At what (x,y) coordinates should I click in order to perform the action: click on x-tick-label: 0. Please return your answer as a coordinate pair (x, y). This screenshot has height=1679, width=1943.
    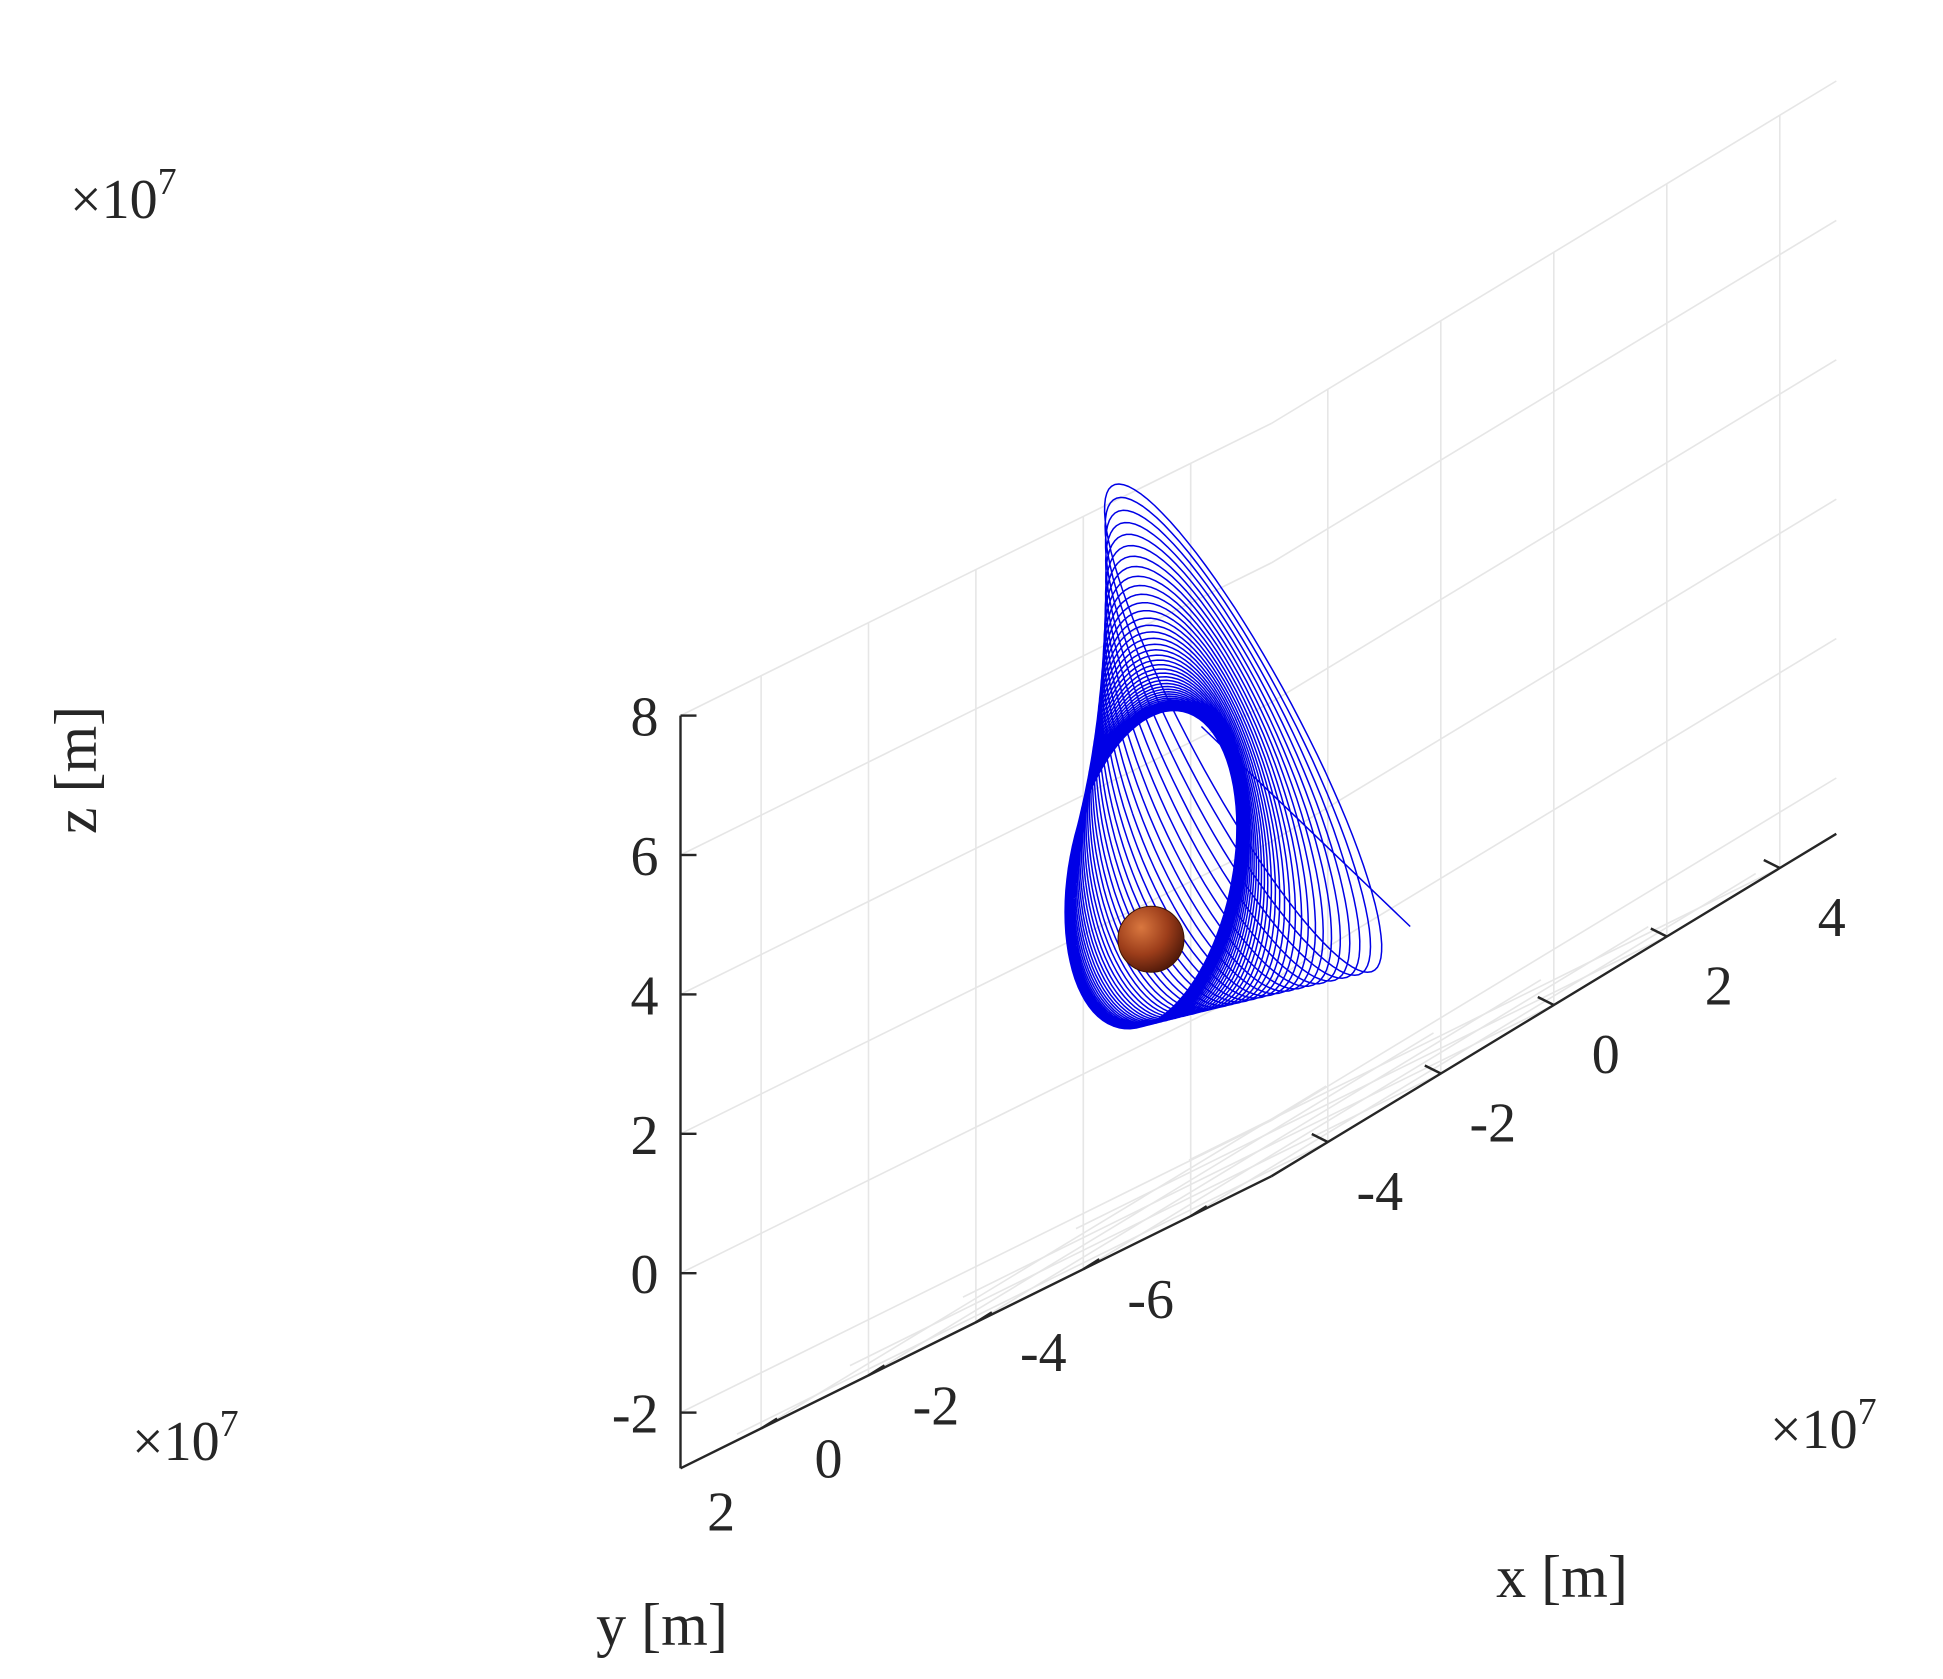
    Looking at the image, I should click on (1606, 1055).